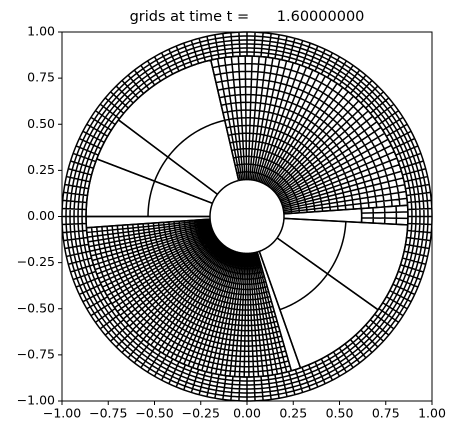 The height and width of the screenshot is (435, 457). I want to click on y-tick-label: 1.00, so click(41, 31).